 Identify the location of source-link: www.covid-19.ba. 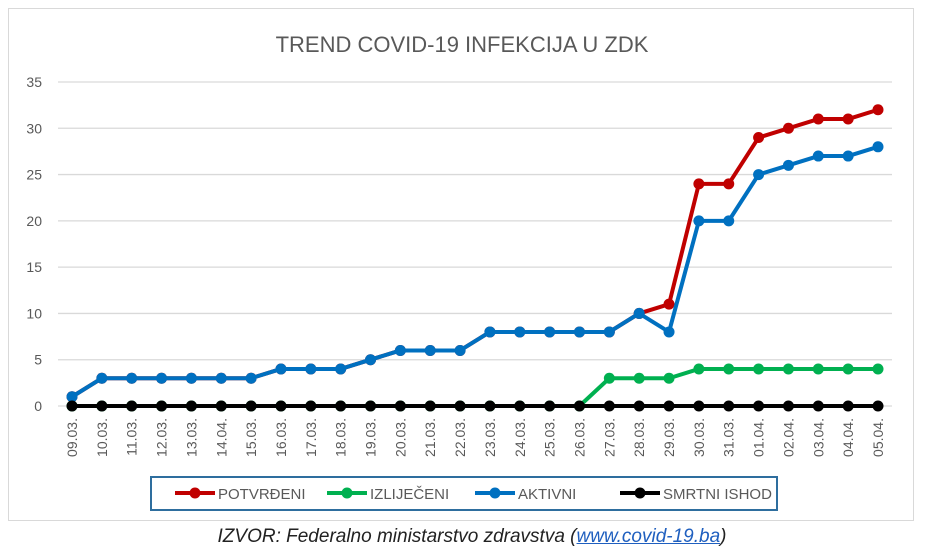
(648, 536).